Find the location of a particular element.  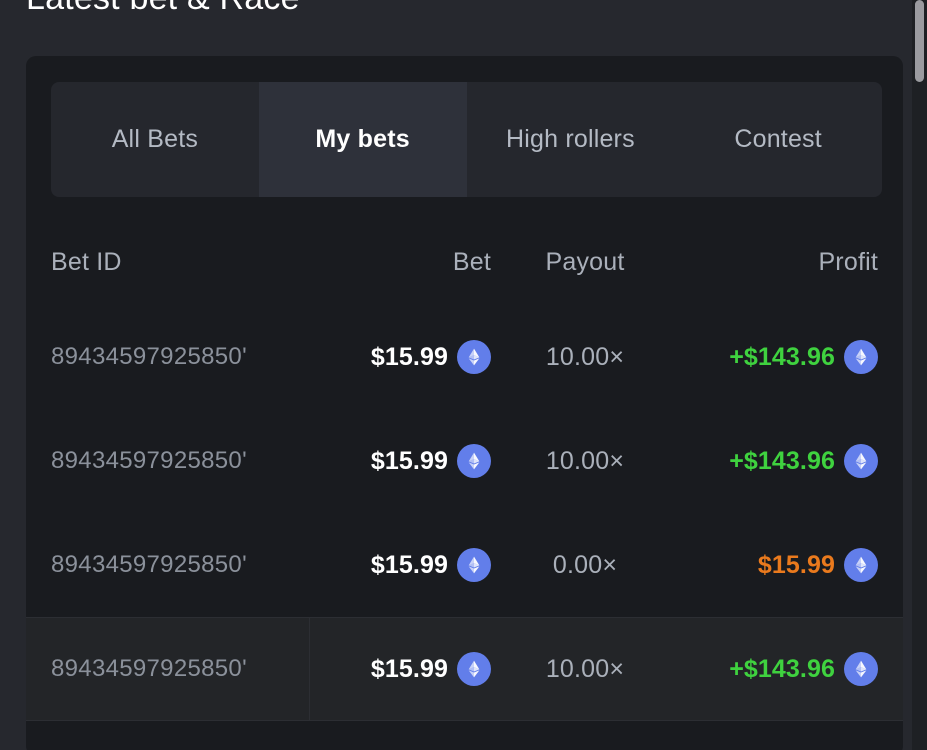

column-header-profit: Profit is located at coordinates (778, 262).